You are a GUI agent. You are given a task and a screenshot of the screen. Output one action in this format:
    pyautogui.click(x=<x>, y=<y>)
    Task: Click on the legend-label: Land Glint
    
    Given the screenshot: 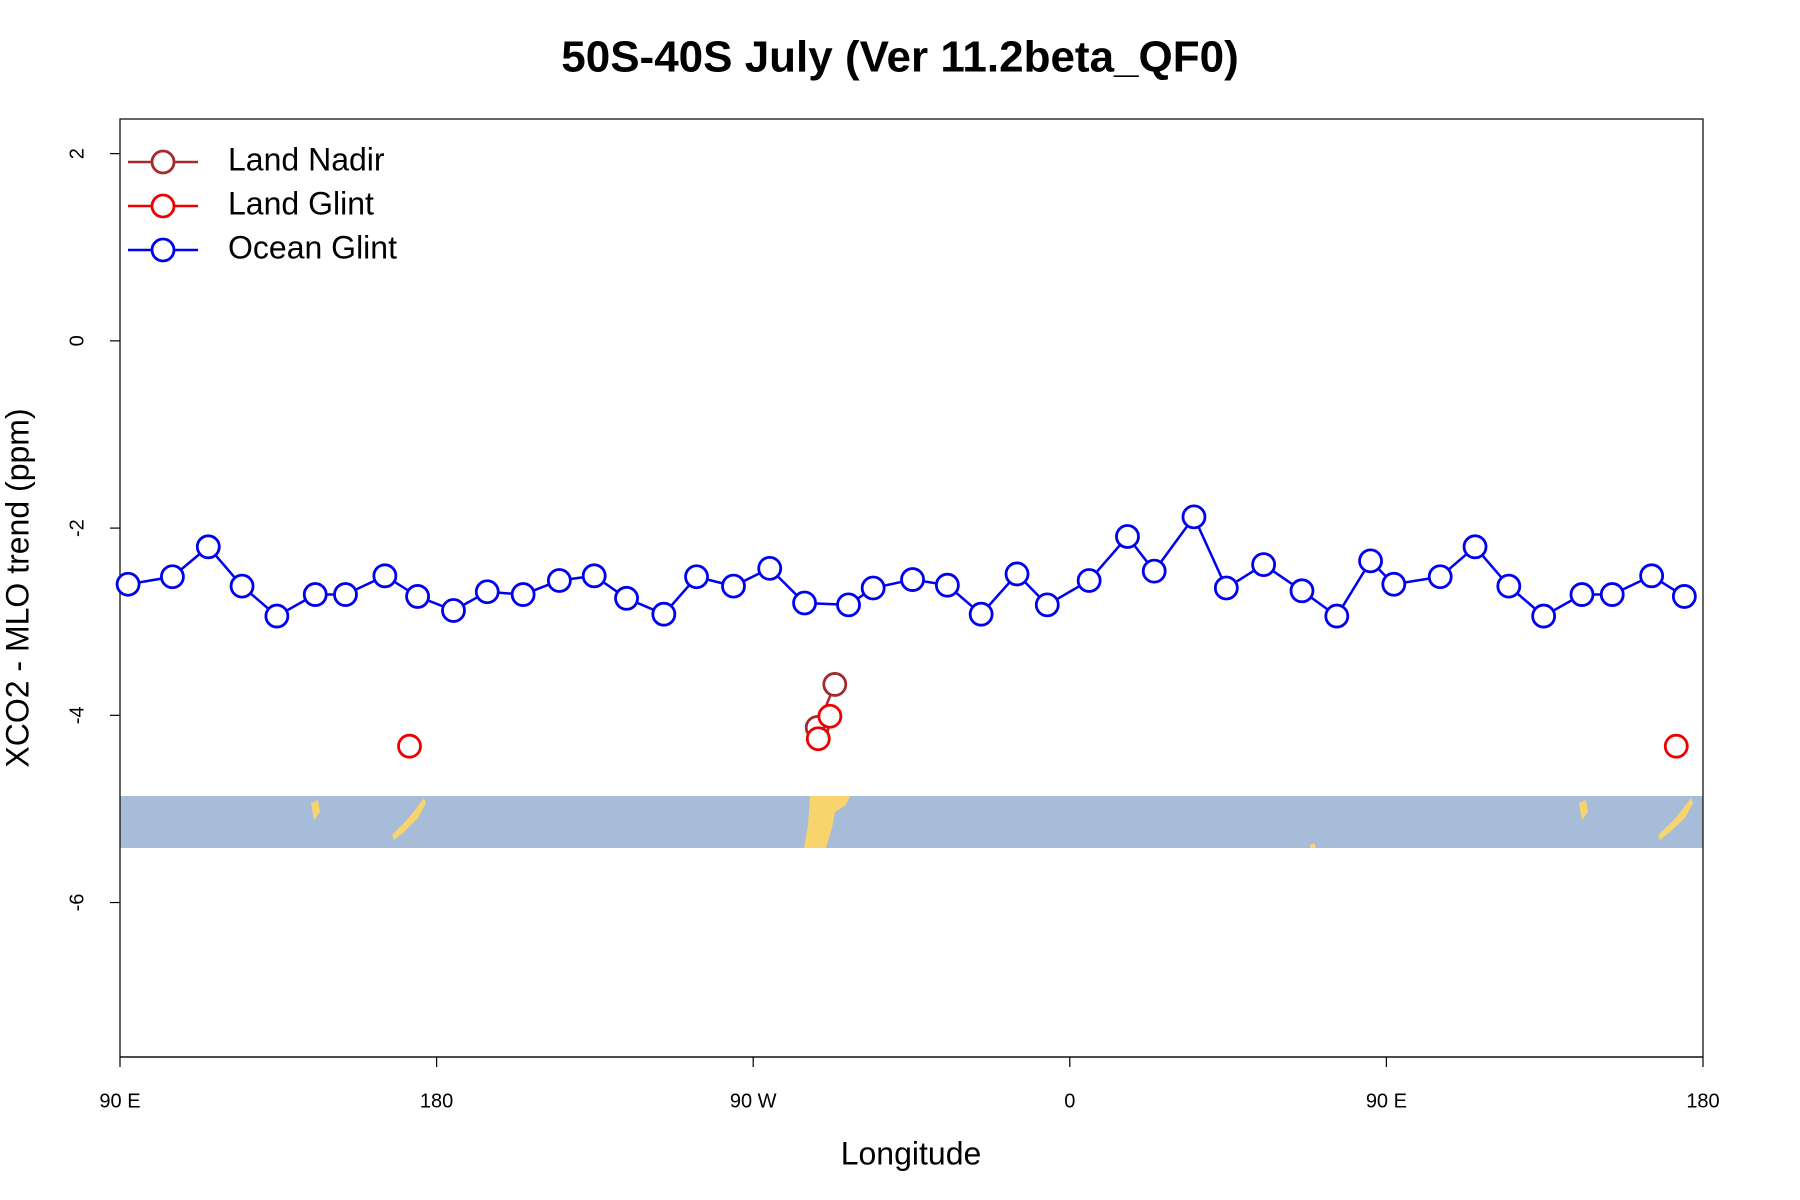 What is the action you would take?
    pyautogui.click(x=301, y=203)
    